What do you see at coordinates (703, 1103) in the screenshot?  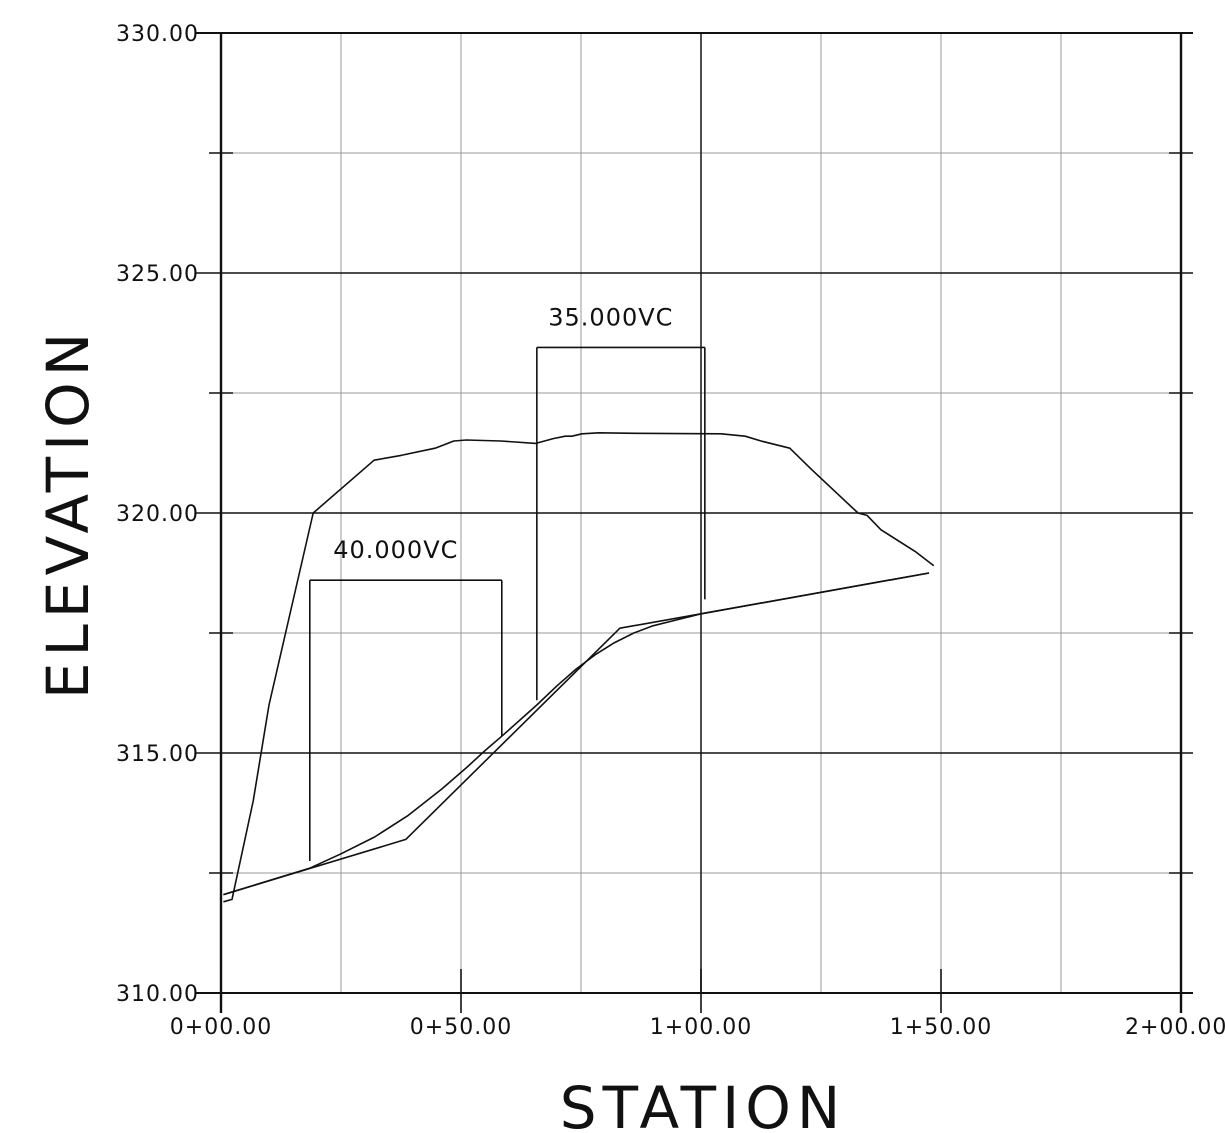 I see `x-axis-title: STATION` at bounding box center [703, 1103].